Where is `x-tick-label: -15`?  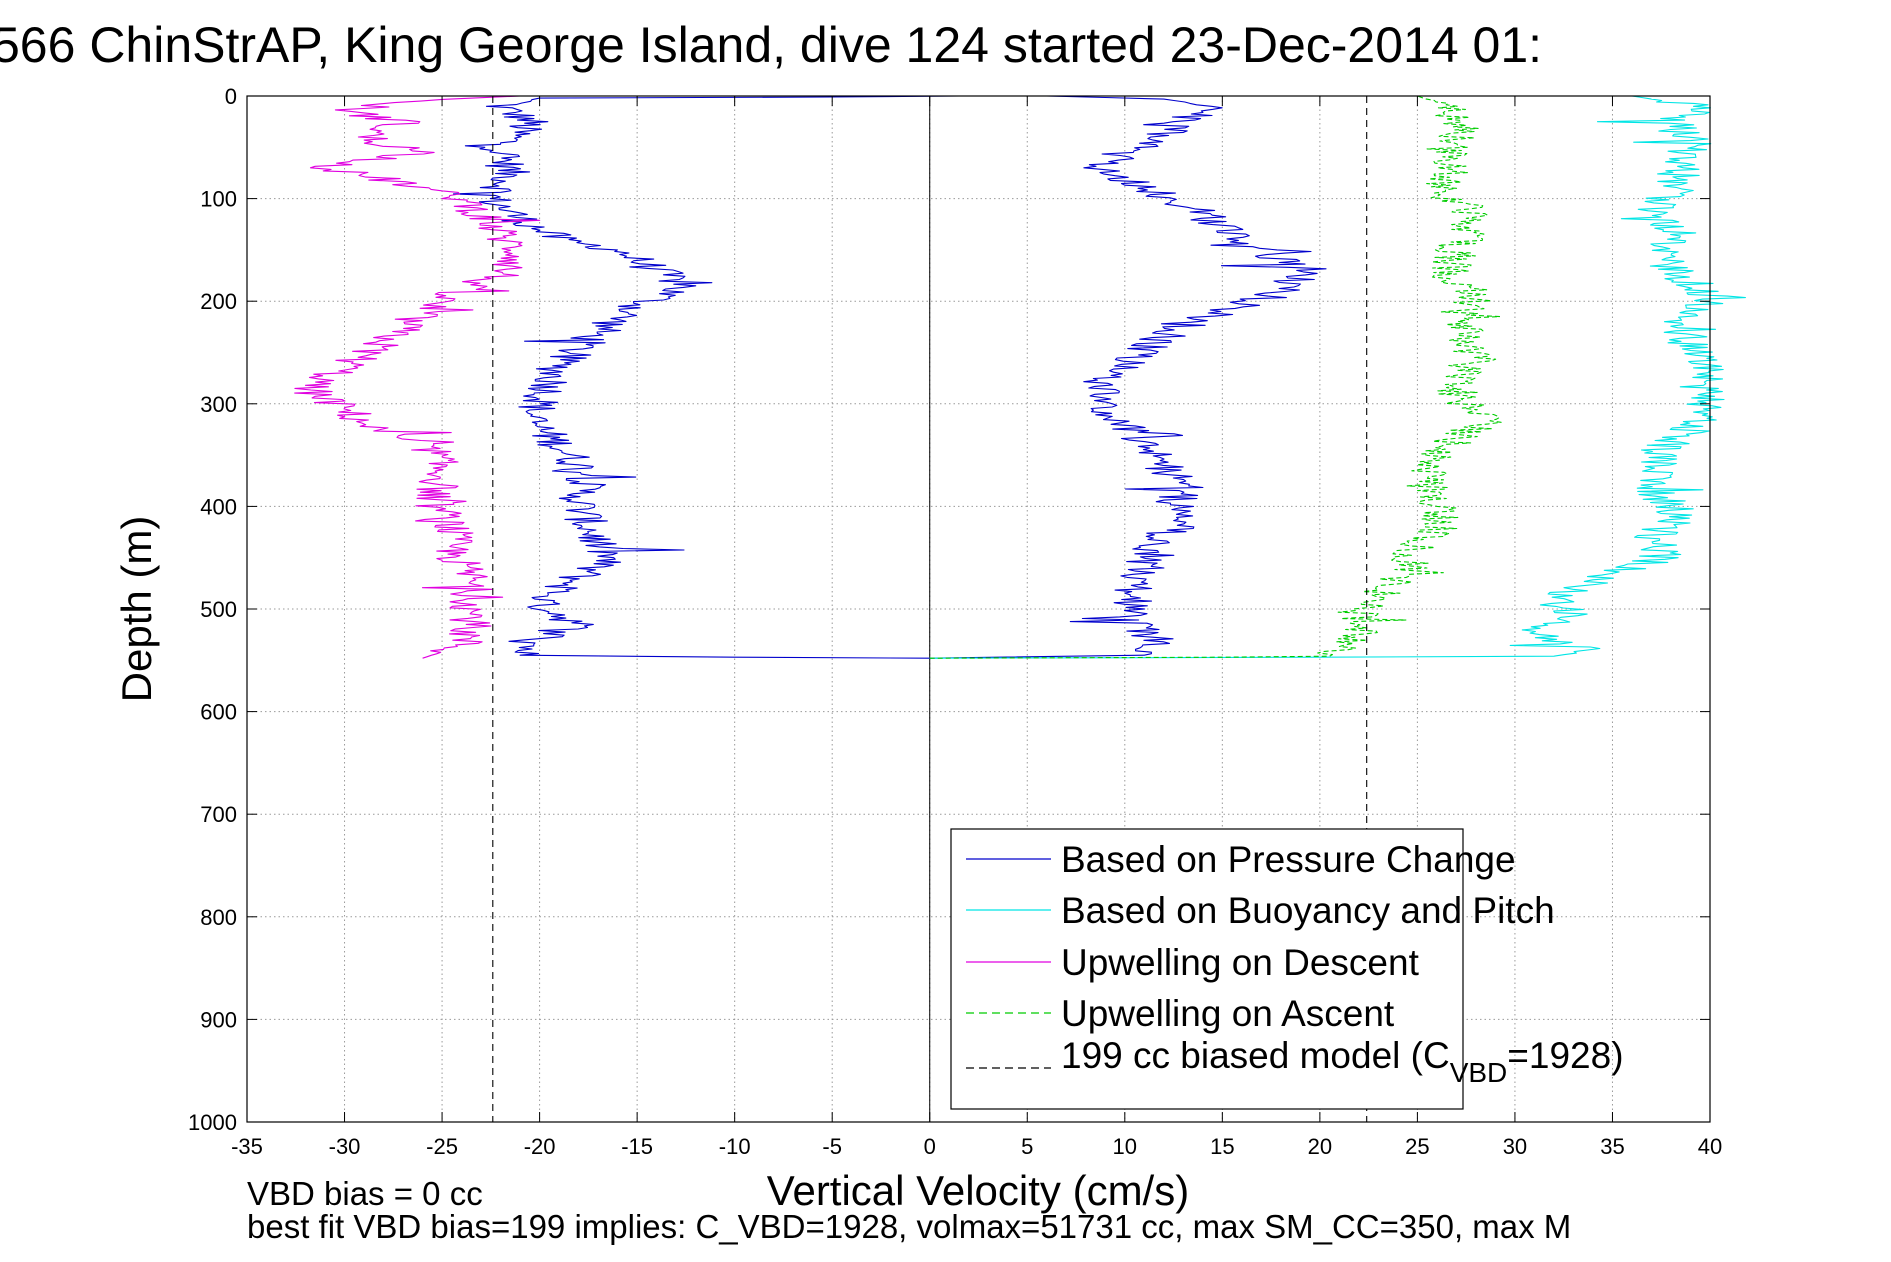
x-tick-label: -15 is located at coordinates (637, 1146).